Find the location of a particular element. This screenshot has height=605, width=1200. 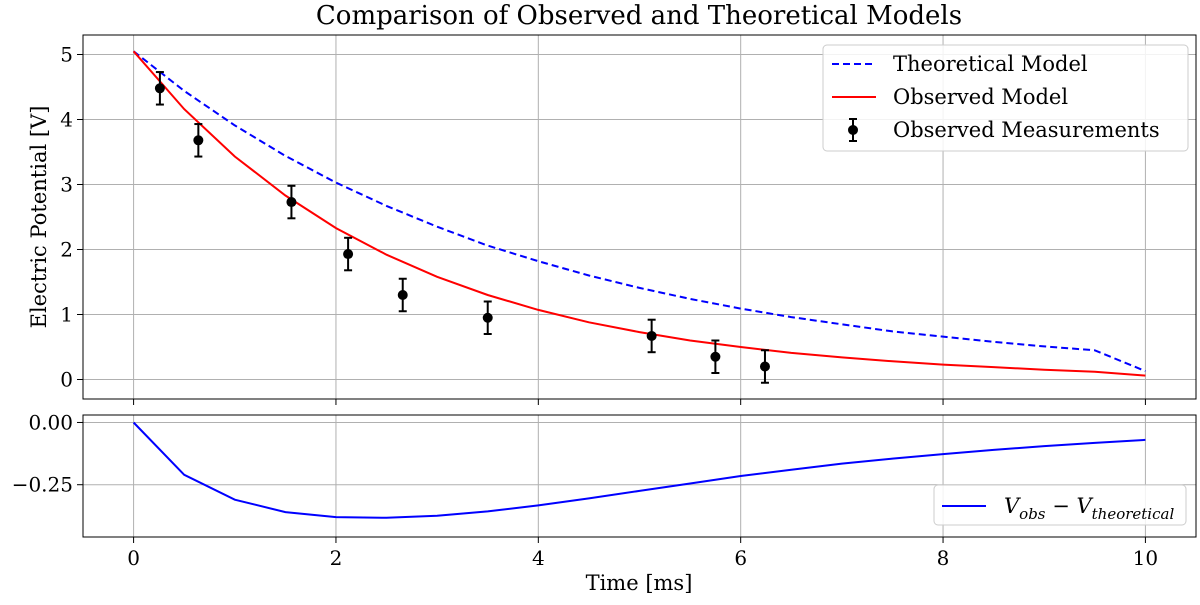

bottom-y-tick-label: −0.25 is located at coordinates (42, 485).